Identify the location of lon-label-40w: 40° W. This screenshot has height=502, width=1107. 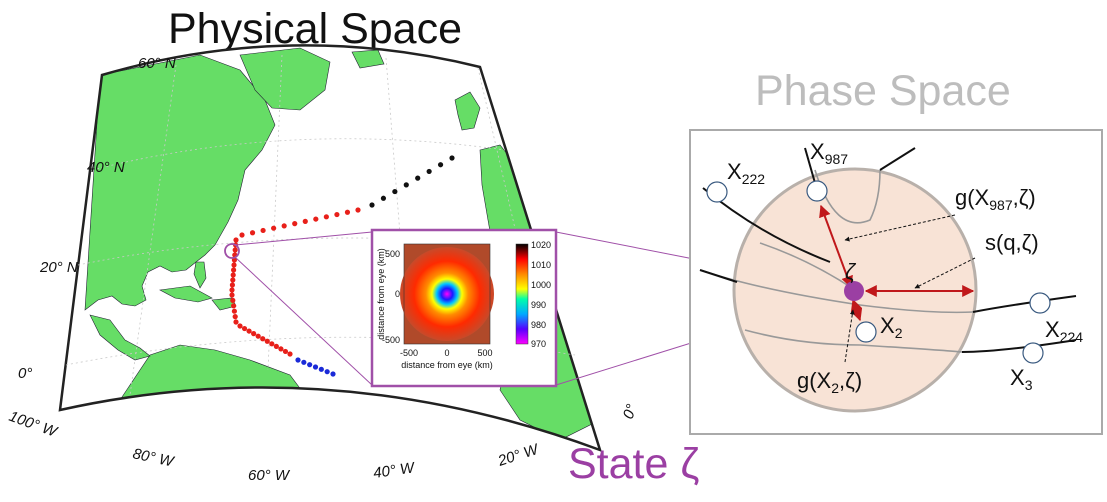
(394, 470).